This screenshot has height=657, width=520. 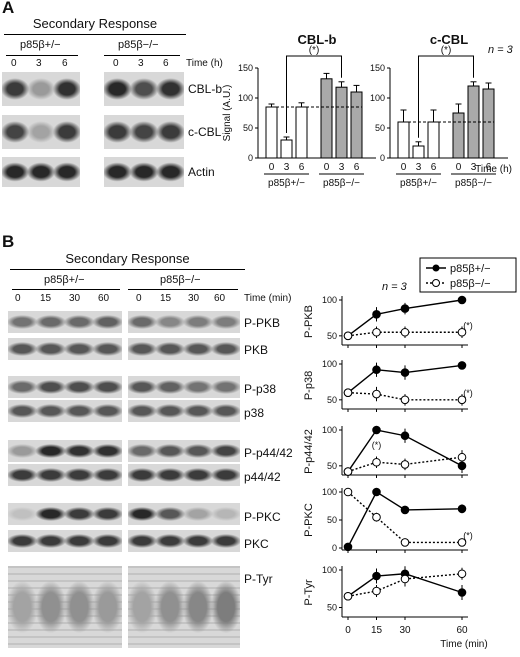 What do you see at coordinates (42, 55) in the screenshot?
I see `panel-a-genotype-het-line` at bounding box center [42, 55].